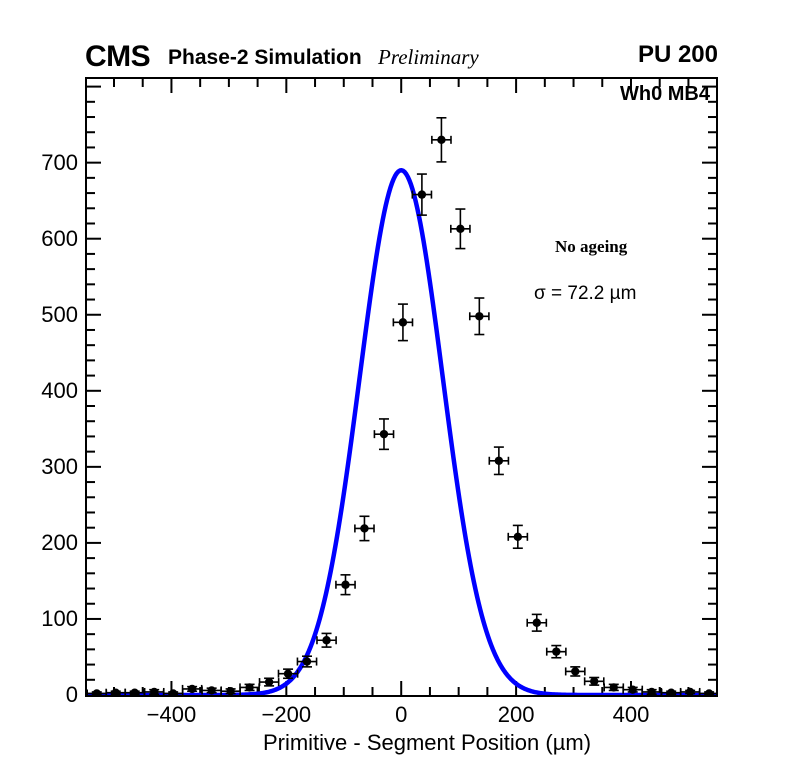 The image size is (796, 772). What do you see at coordinates (59, 466) in the screenshot?
I see `y-tick-label: 300` at bounding box center [59, 466].